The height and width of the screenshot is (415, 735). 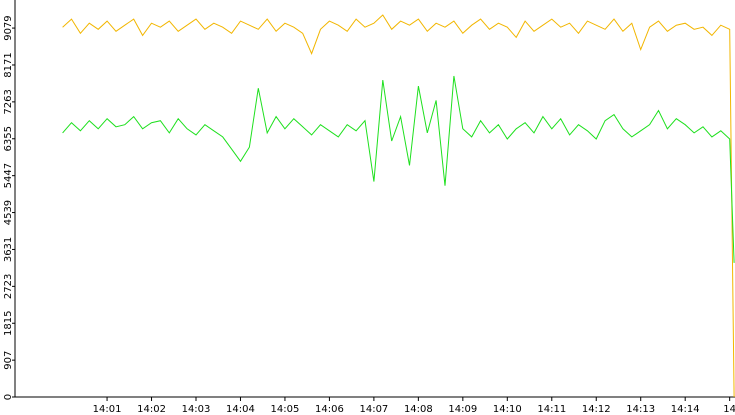 What do you see at coordinates (507, 409) in the screenshot?
I see `x-tick-label: 14:10` at bounding box center [507, 409].